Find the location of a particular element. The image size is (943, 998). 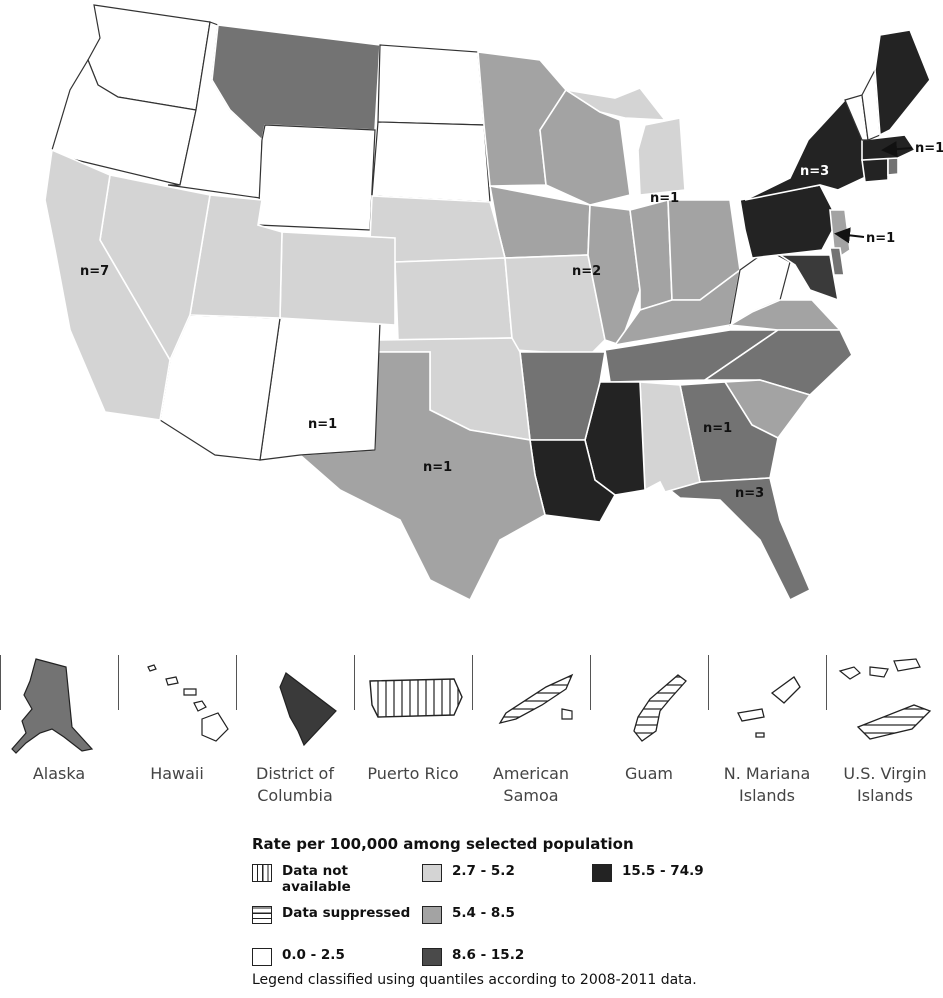

count-label-massachusetts: n=1 is located at coordinates (929, 148).